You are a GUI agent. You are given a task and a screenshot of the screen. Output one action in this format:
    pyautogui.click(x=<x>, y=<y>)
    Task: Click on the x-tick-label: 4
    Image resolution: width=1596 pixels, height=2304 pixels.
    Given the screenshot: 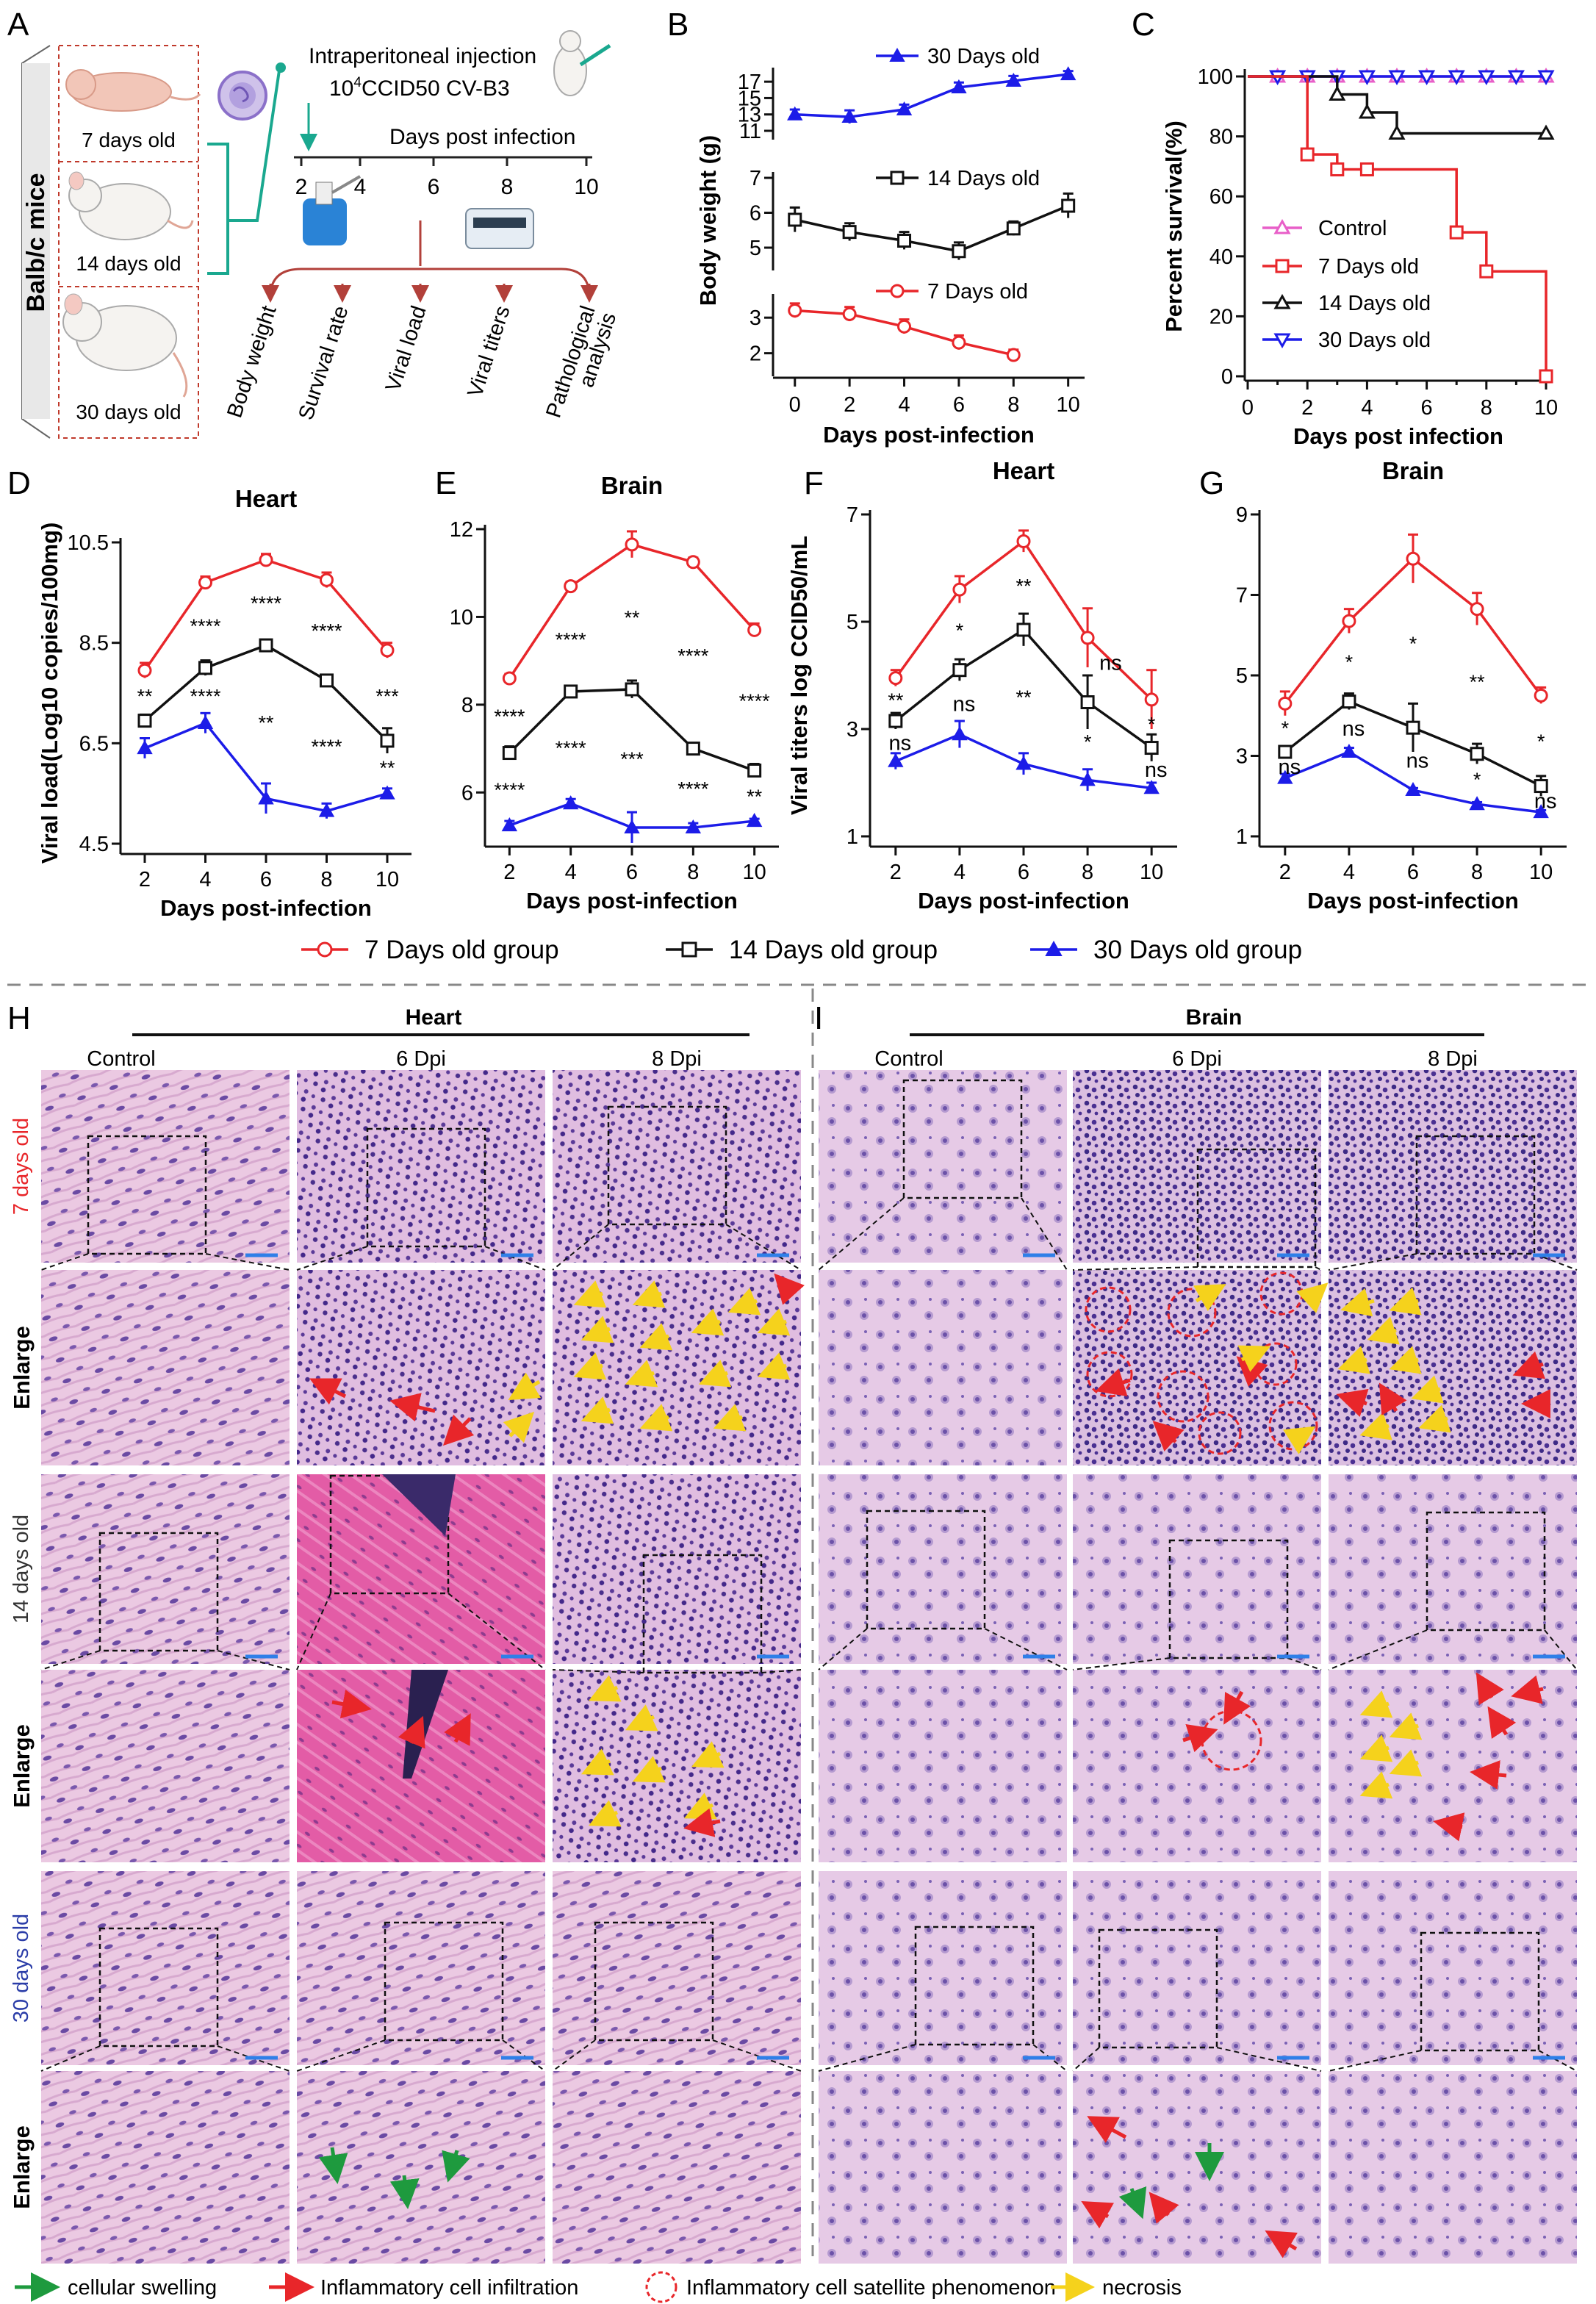 What is the action you would take?
    pyautogui.click(x=205, y=879)
    